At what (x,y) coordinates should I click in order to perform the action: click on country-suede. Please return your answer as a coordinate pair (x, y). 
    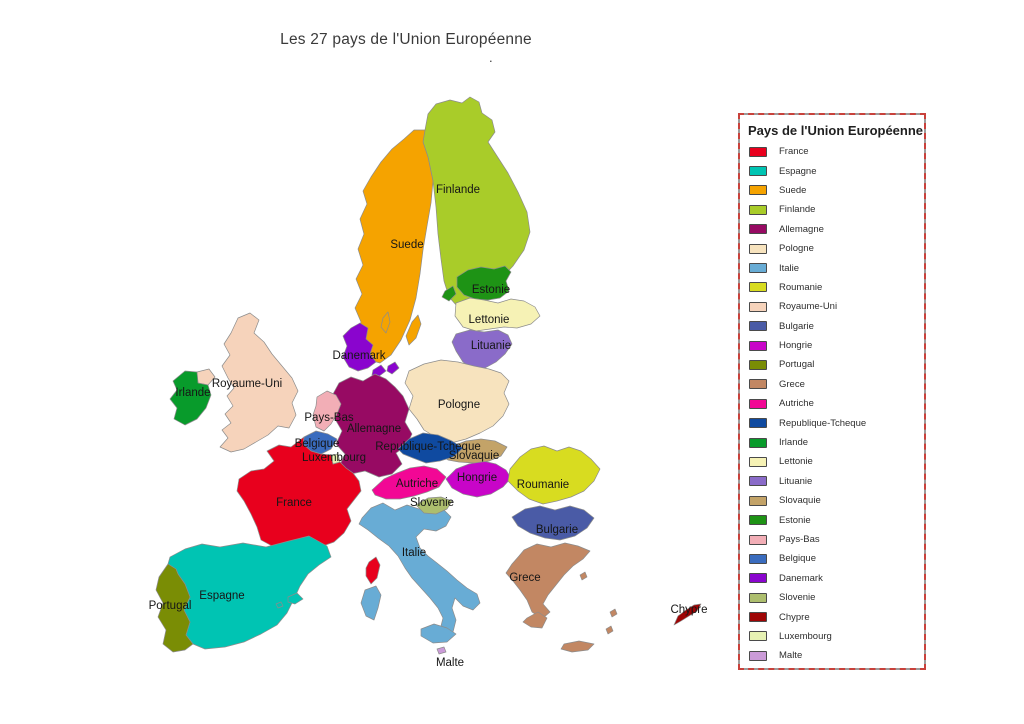
    Looking at the image, I should click on (394, 246).